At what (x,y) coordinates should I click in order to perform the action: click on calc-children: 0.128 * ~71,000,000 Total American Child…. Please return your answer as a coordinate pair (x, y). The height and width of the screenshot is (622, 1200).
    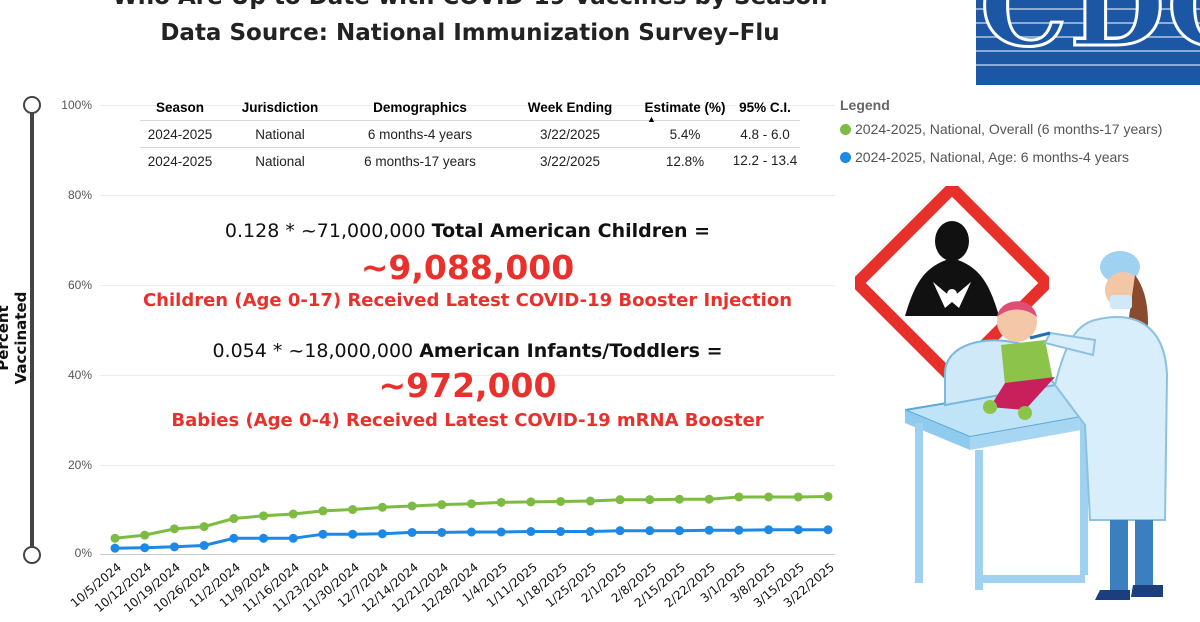
    Looking at the image, I should click on (467, 231).